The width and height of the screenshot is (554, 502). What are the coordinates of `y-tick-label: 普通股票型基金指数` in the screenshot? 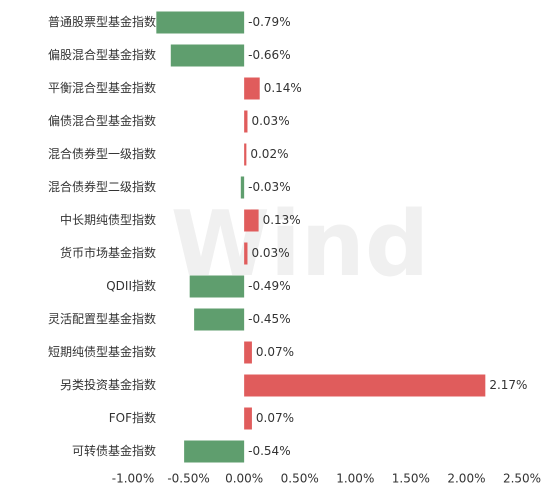 It's located at (102, 21).